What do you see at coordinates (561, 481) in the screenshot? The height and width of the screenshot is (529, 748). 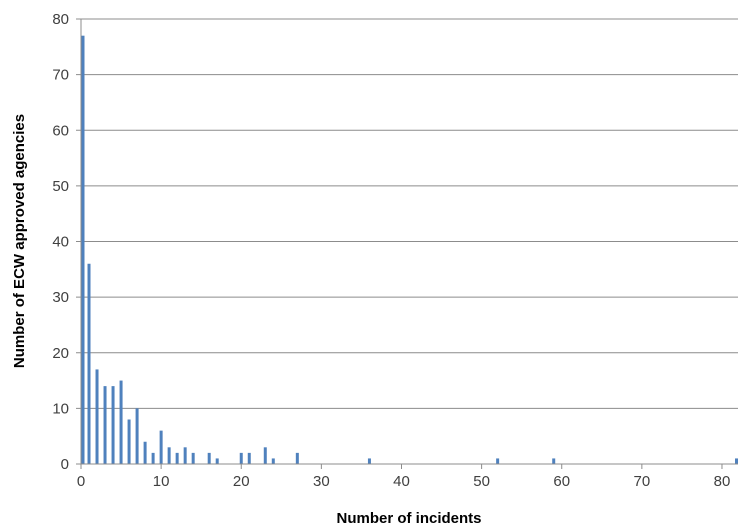 I see `x-tick-label-60: 60` at bounding box center [561, 481].